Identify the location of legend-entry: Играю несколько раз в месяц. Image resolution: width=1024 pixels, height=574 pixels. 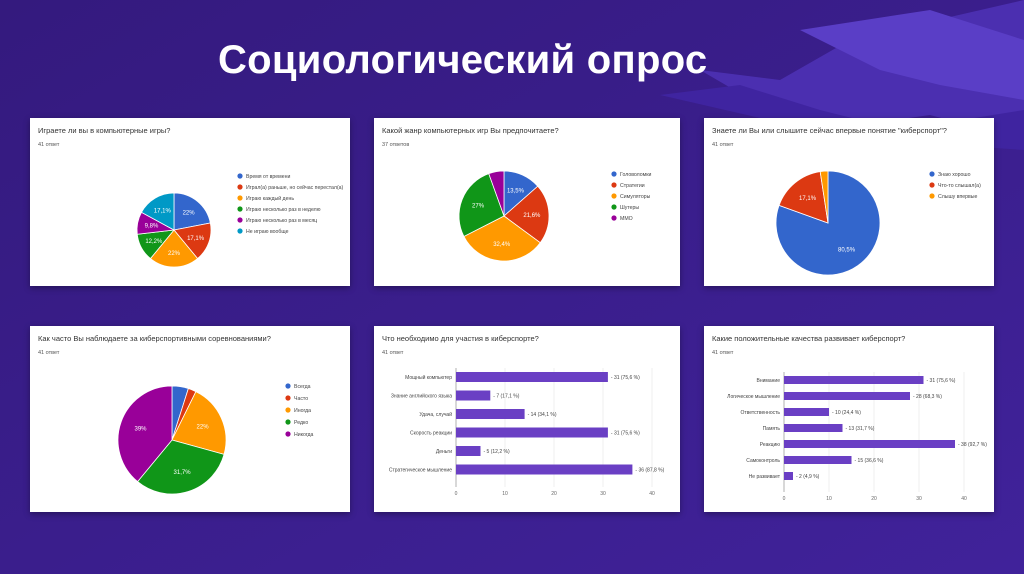
(281, 221).